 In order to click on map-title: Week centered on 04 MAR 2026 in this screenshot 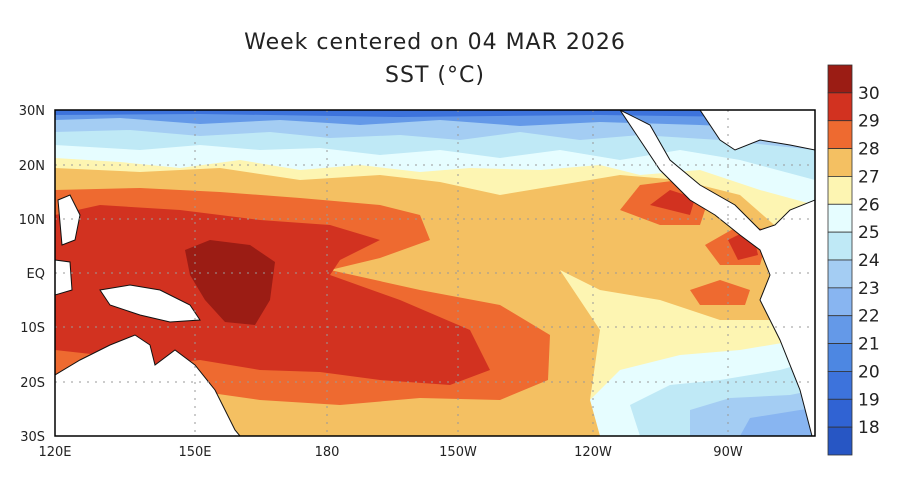, I will do `click(435, 42)`.